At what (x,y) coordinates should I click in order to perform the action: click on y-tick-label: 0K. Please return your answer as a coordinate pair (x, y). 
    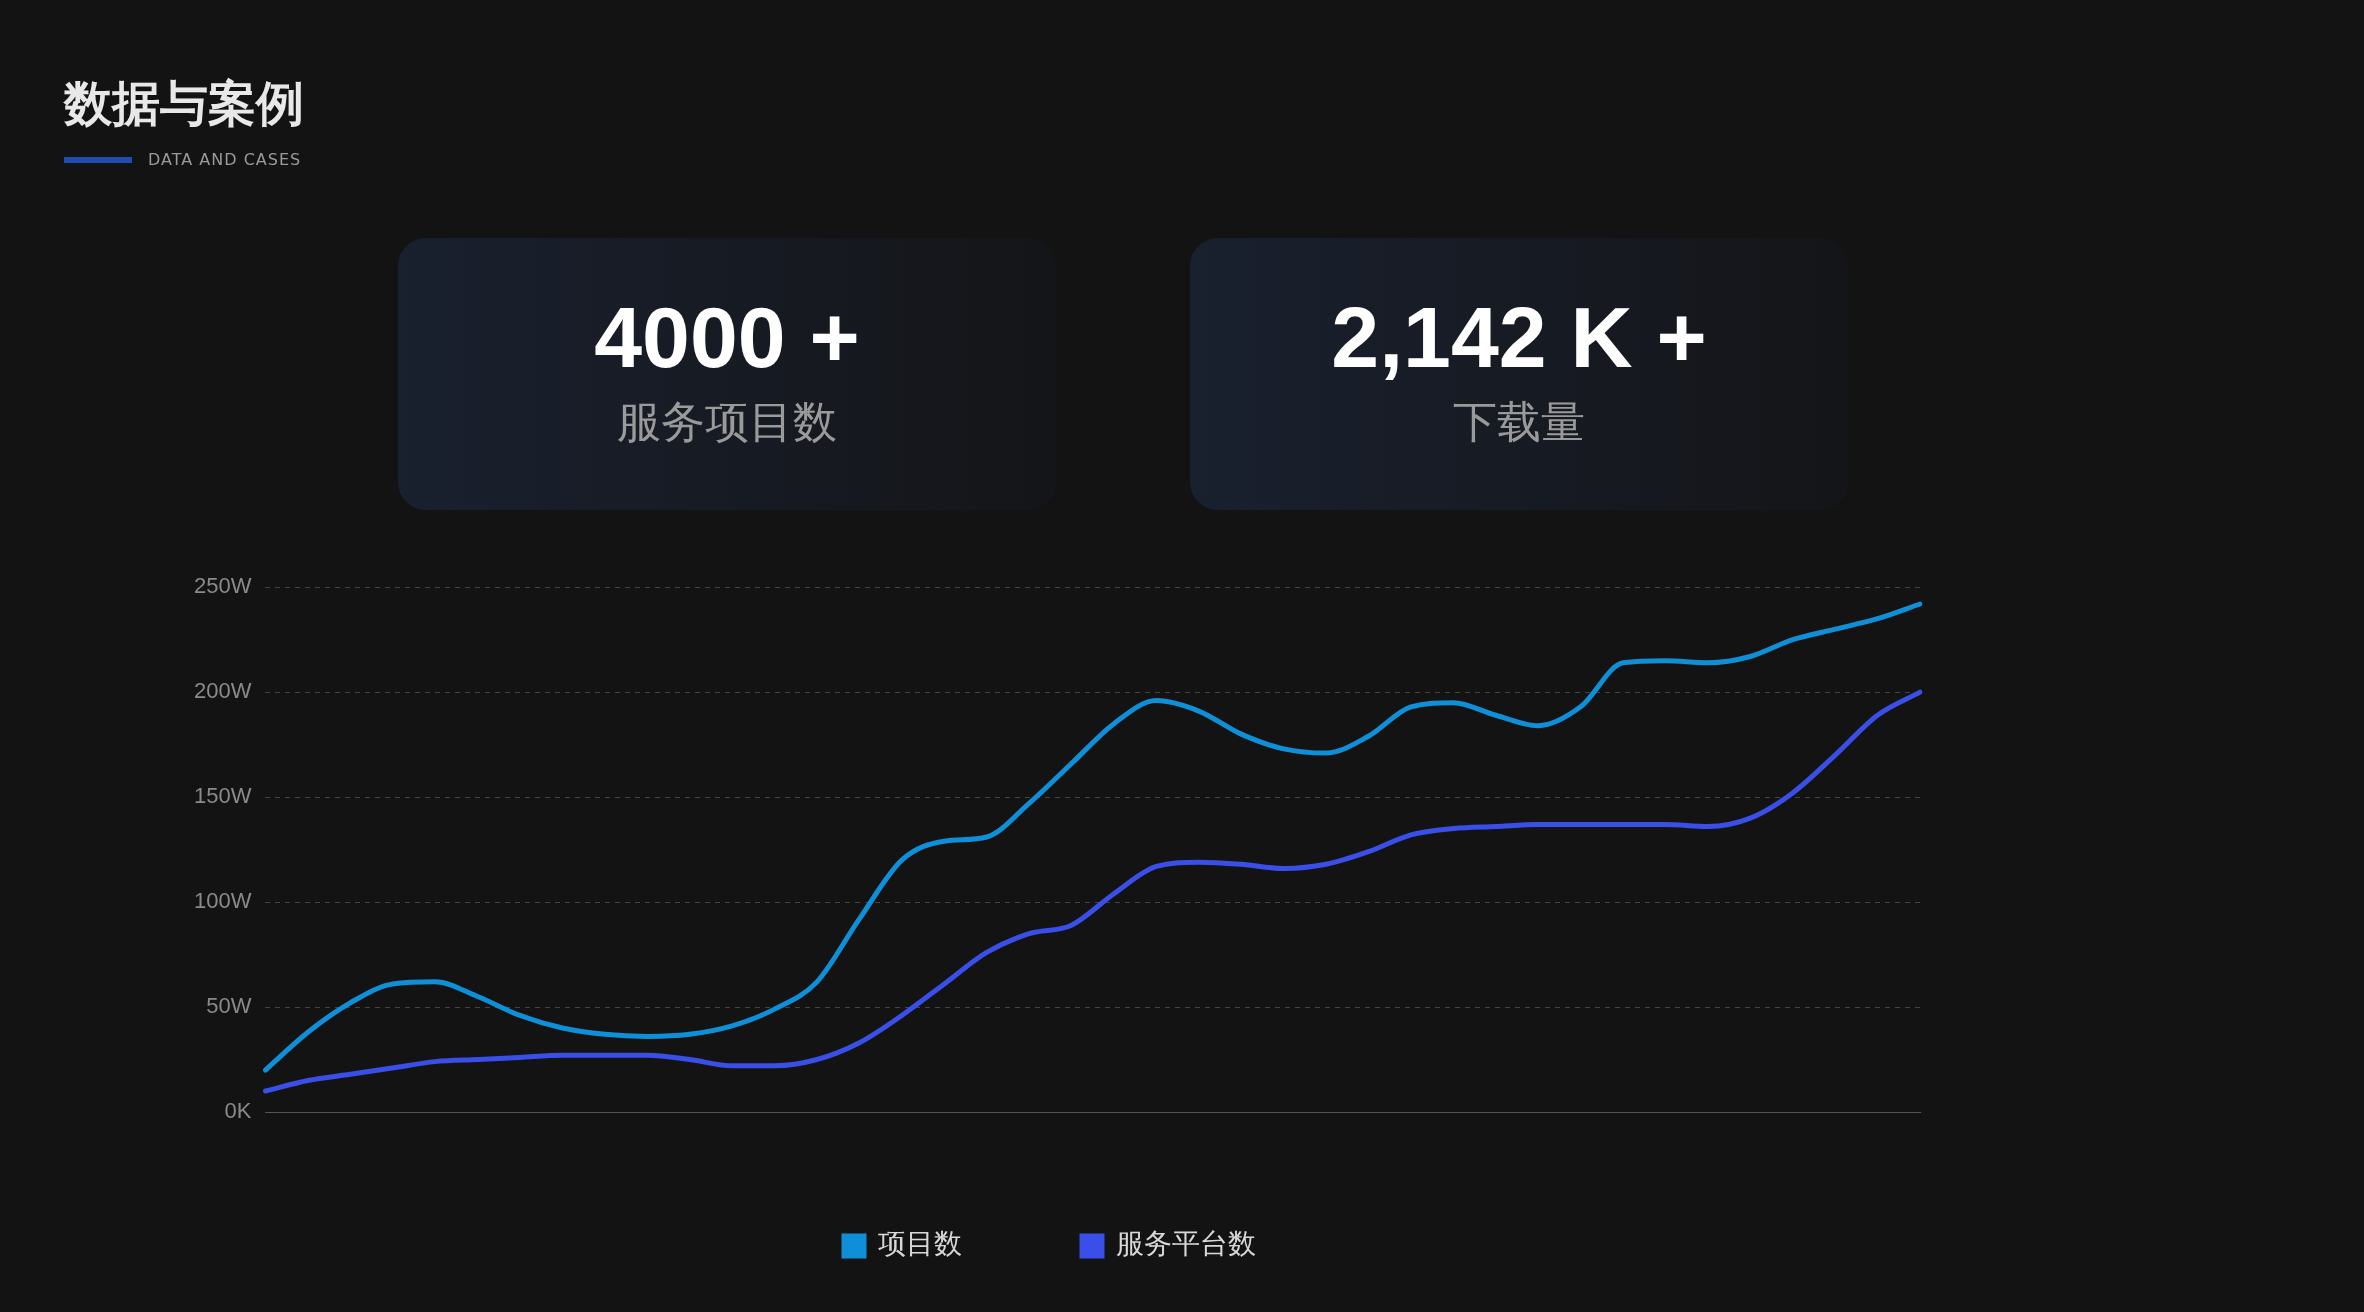
    Looking at the image, I should click on (238, 1111).